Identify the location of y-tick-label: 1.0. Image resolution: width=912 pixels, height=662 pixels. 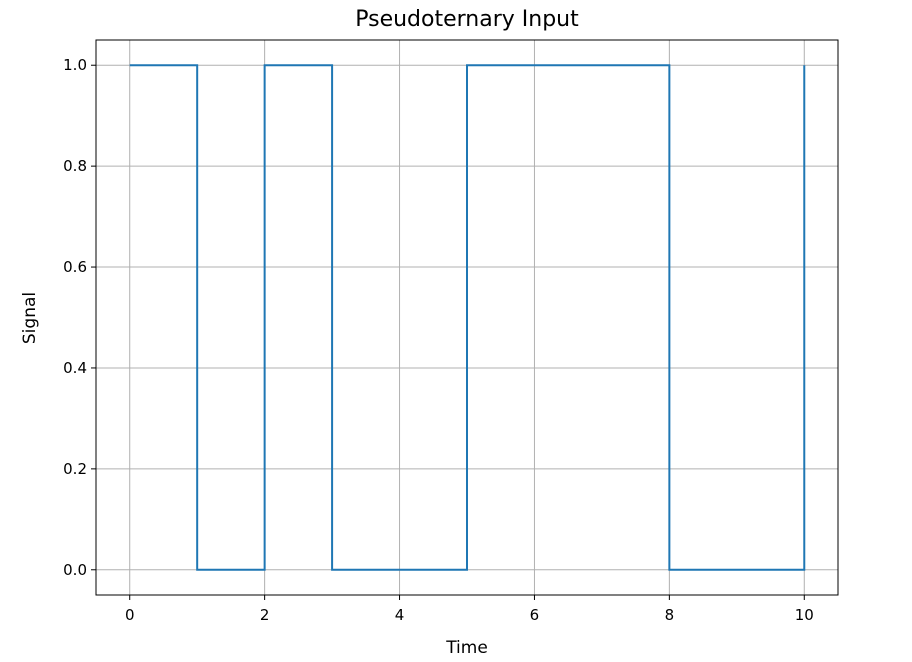
(75, 65).